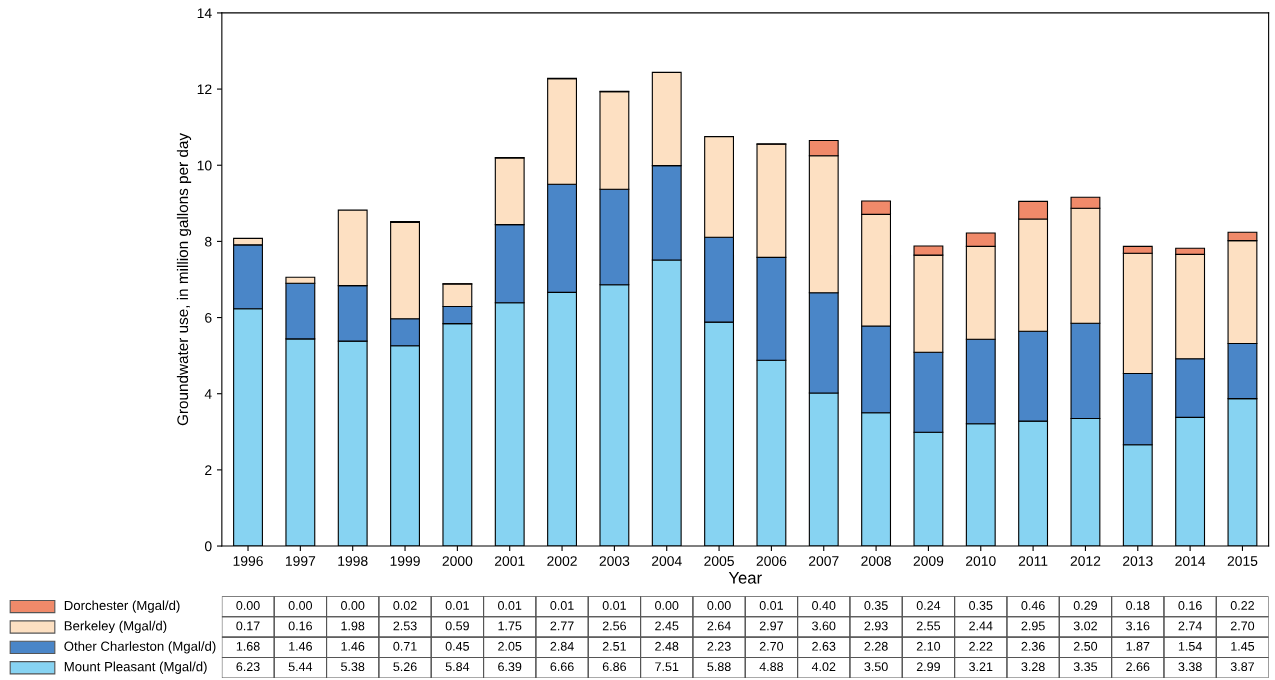 This screenshot has width=1275, height=680. I want to click on x-tick-label: 1997, so click(300, 561).